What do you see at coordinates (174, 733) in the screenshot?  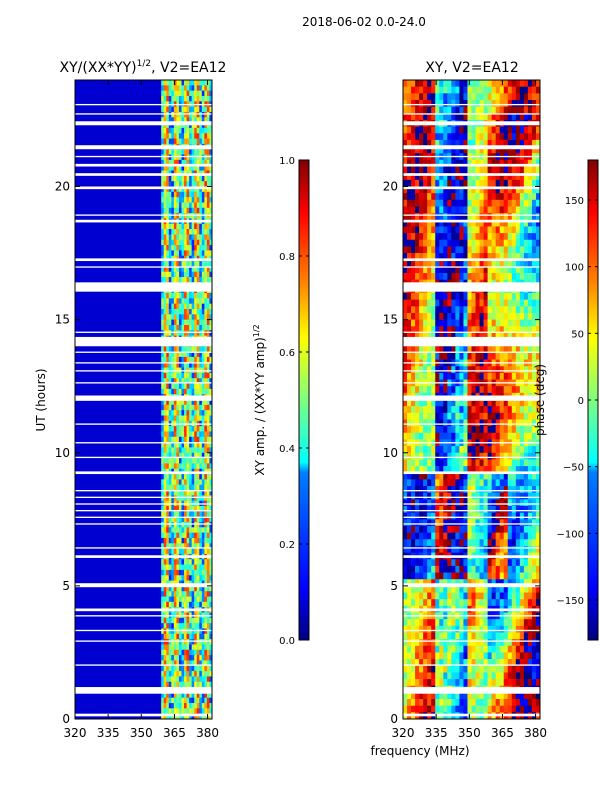 I see `amplitude-x-tick-label: 365` at bounding box center [174, 733].